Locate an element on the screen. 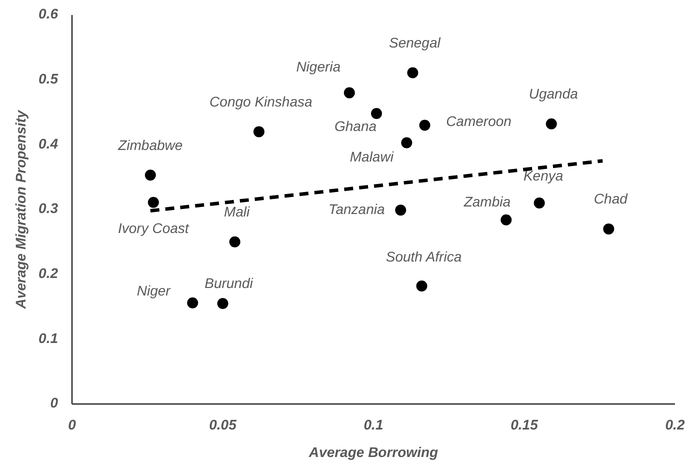  series-label: Uganda is located at coordinates (553, 94).